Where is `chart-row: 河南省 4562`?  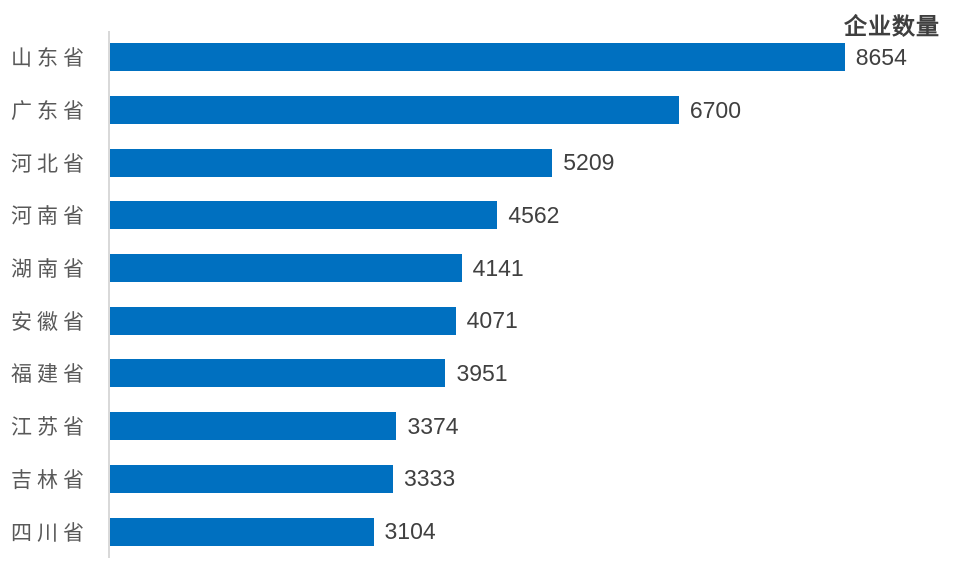 chart-row: 河南省 4562 is located at coordinates (479, 215).